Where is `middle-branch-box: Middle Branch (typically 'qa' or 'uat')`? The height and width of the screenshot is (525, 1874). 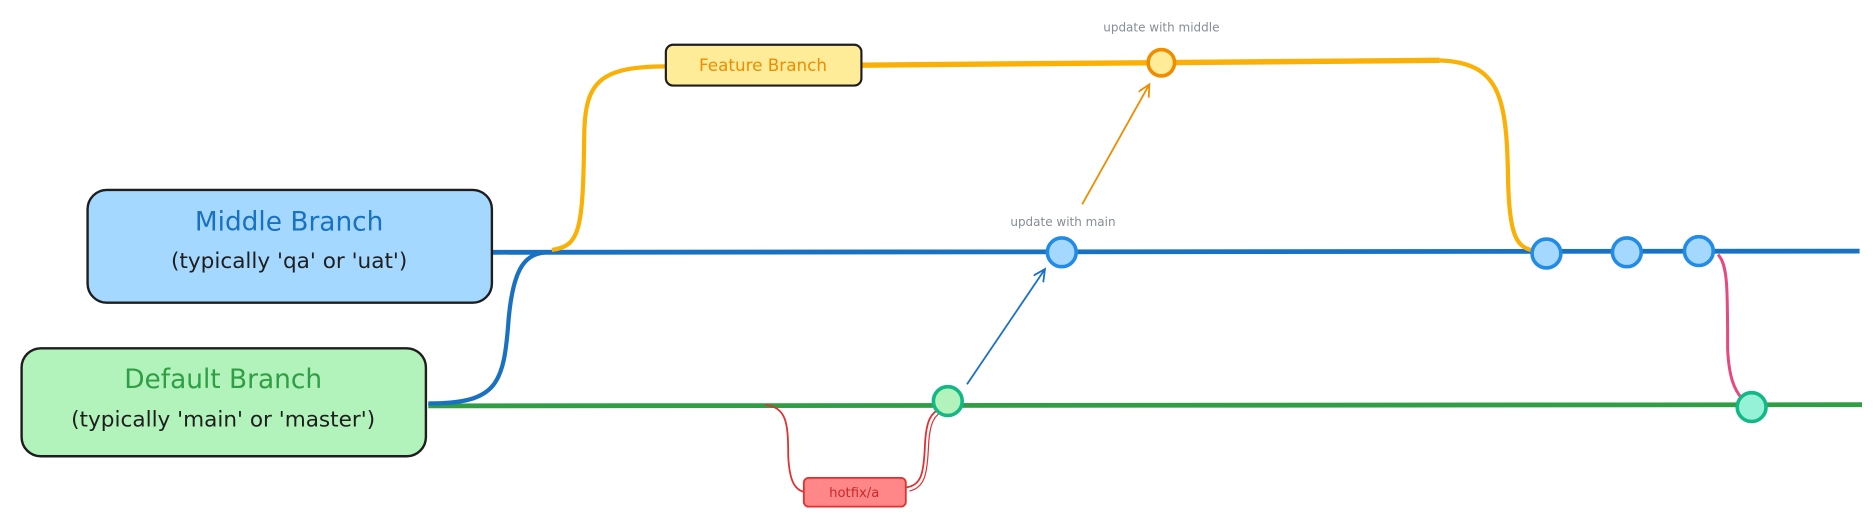 middle-branch-box: Middle Branch (typically 'qa' or 'uat') is located at coordinates (290, 246).